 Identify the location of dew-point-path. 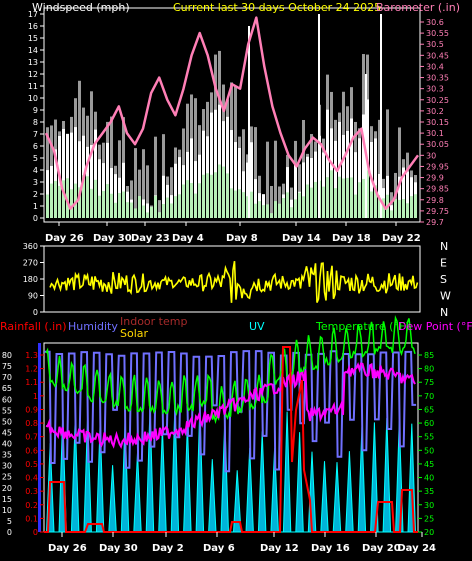
(230, 405).